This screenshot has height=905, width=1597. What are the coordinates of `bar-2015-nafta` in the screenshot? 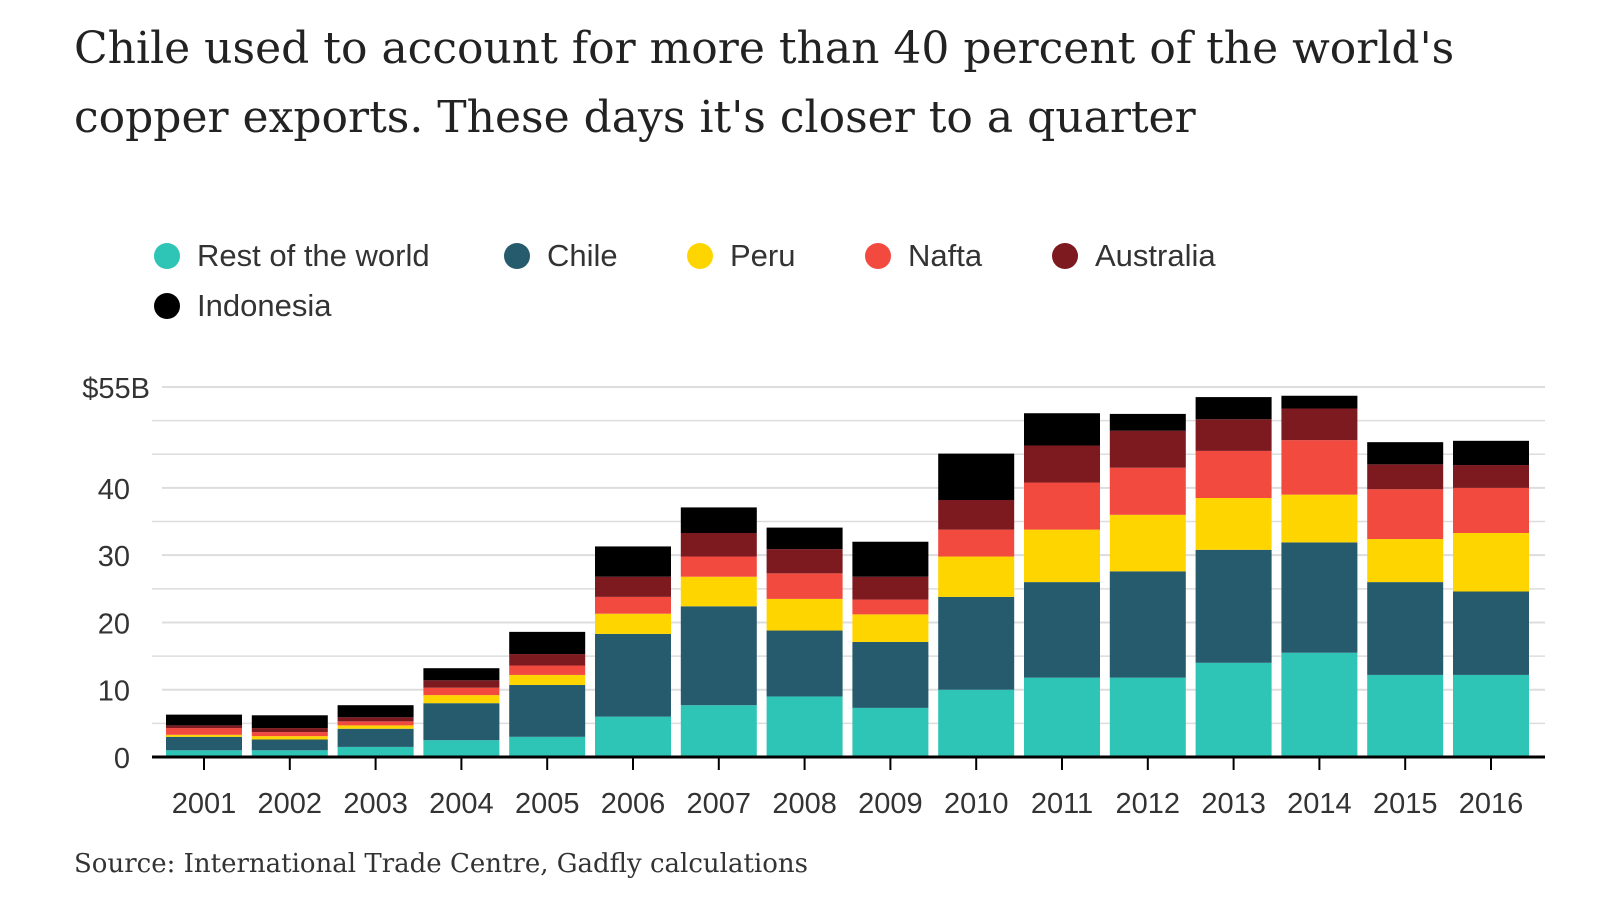 It's located at (1405, 514).